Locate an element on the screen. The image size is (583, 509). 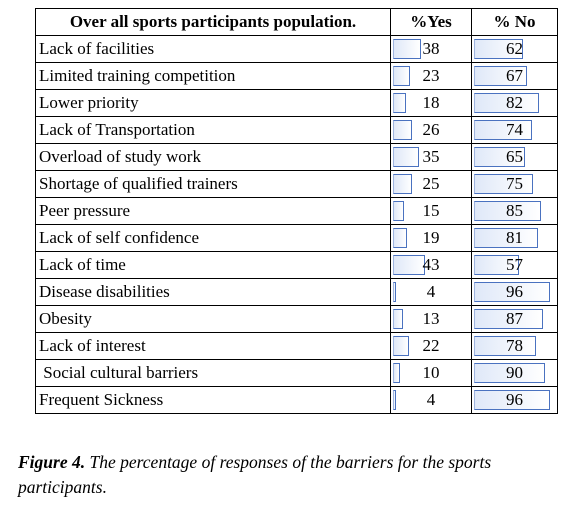
no-cell: 75 is located at coordinates (514, 184).